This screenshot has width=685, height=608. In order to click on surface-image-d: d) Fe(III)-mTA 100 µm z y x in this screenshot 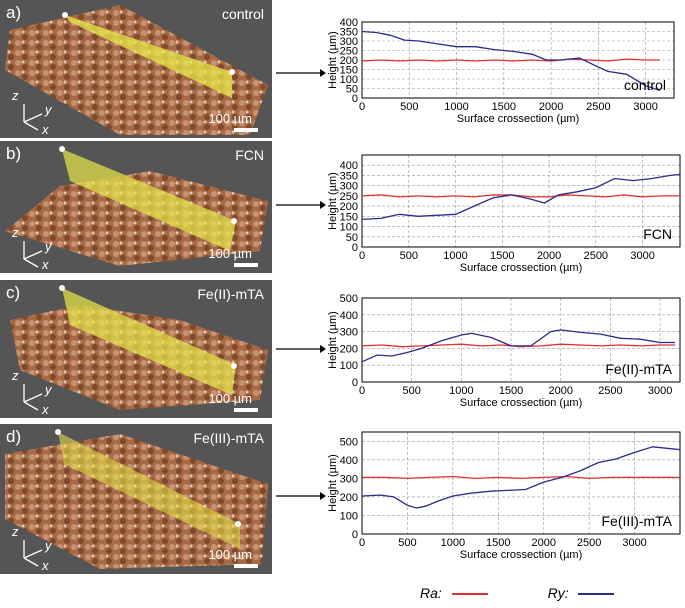, I will do `click(136, 499)`.